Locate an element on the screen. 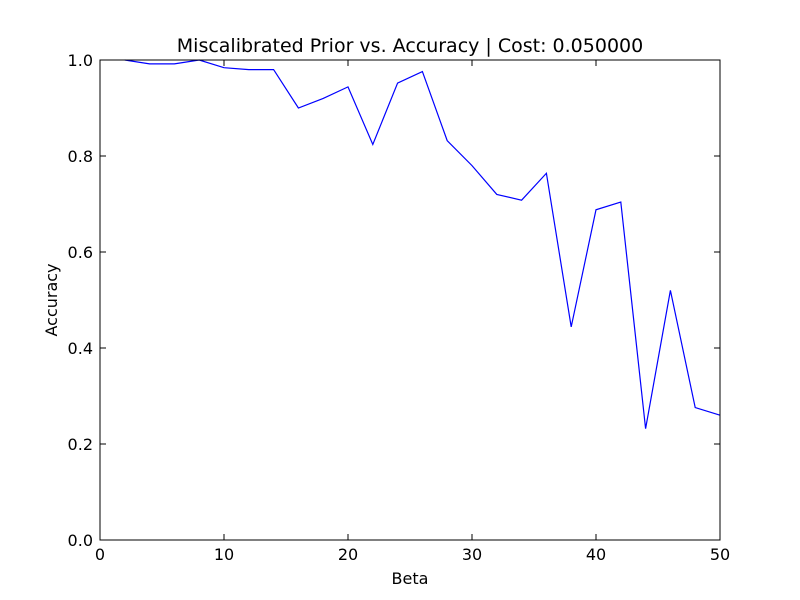  x-tick-label: 30 is located at coordinates (472, 554).